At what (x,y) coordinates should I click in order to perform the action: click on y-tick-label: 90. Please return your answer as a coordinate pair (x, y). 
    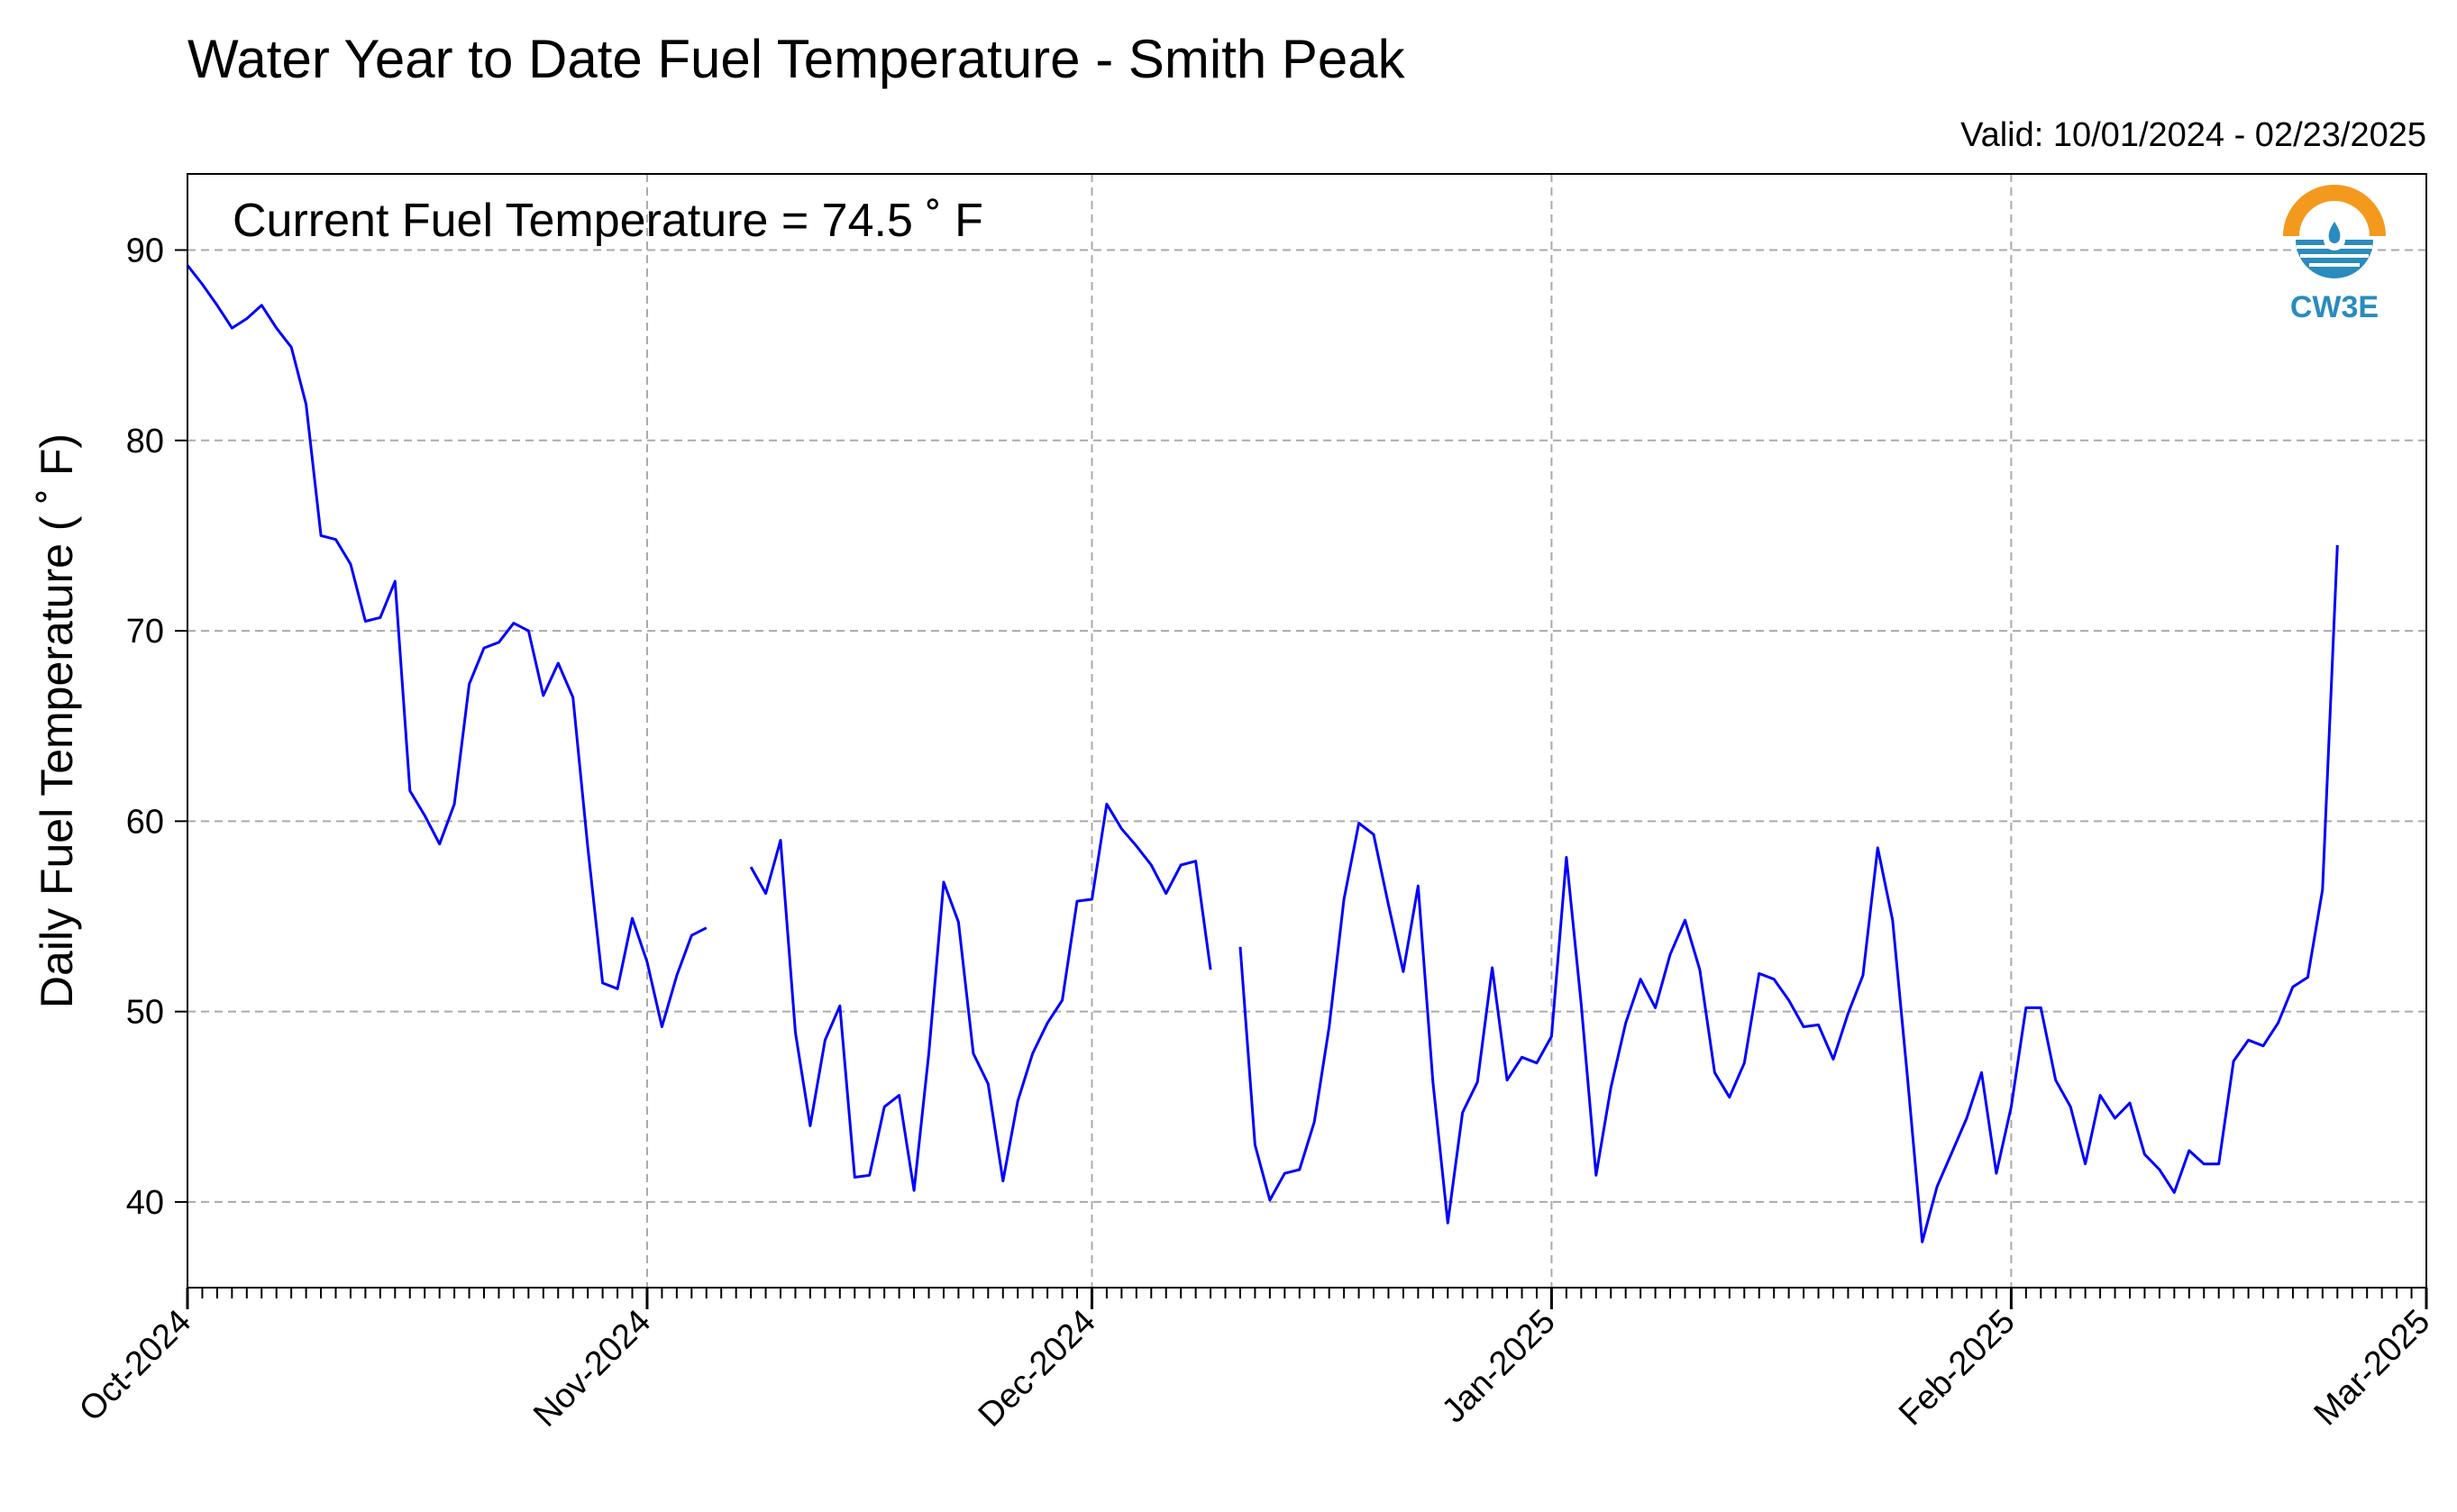
    Looking at the image, I should click on (145, 251).